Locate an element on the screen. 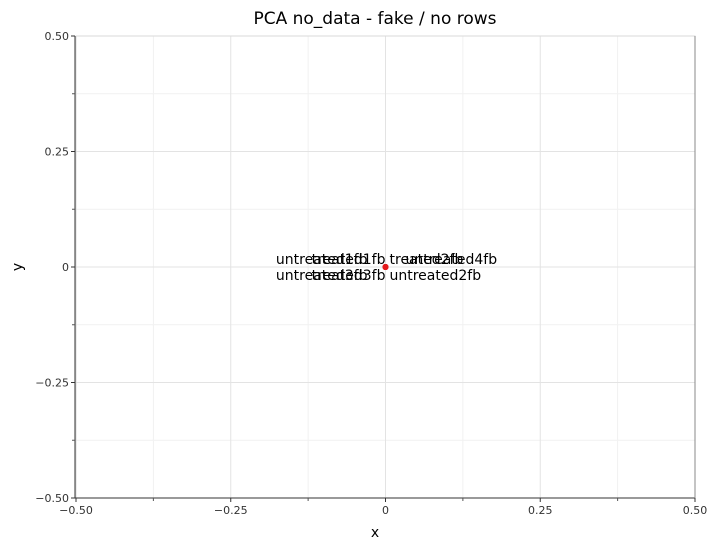  point-label: untreated2fb is located at coordinates (436, 276).